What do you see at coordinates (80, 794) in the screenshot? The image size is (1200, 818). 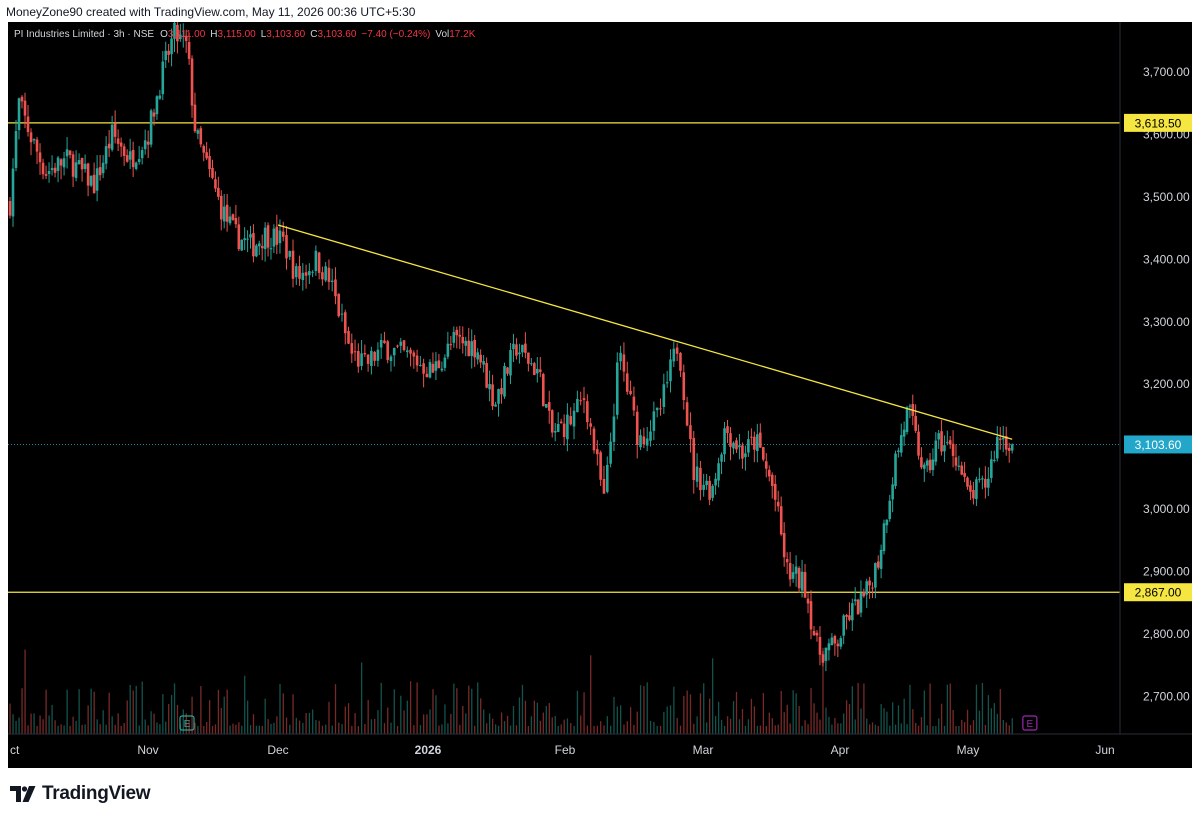 I see `brand-footer: TradingView` at bounding box center [80, 794].